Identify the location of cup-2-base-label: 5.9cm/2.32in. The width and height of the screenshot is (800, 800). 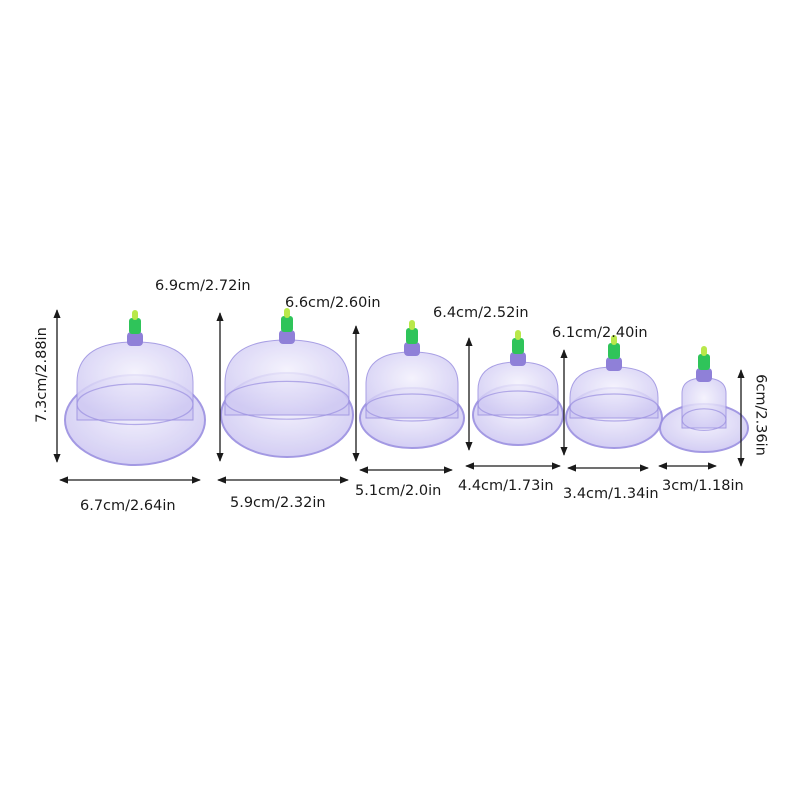
(278, 503).